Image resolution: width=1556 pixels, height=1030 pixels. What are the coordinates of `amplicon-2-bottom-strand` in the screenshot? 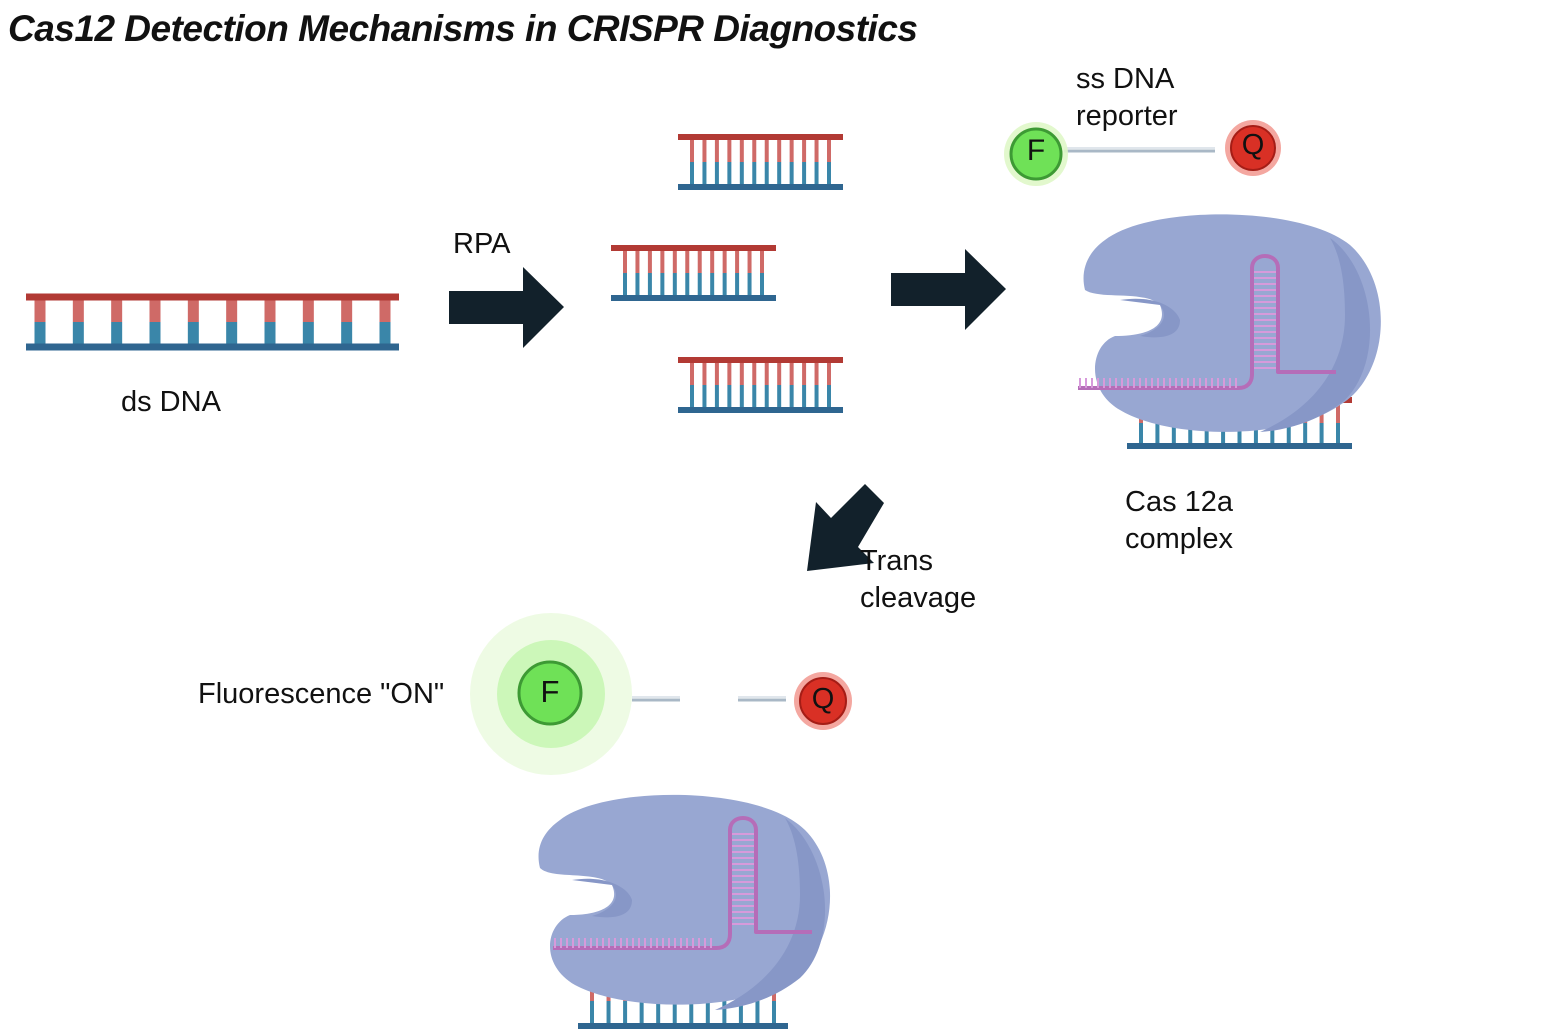 It's located at (693, 298).